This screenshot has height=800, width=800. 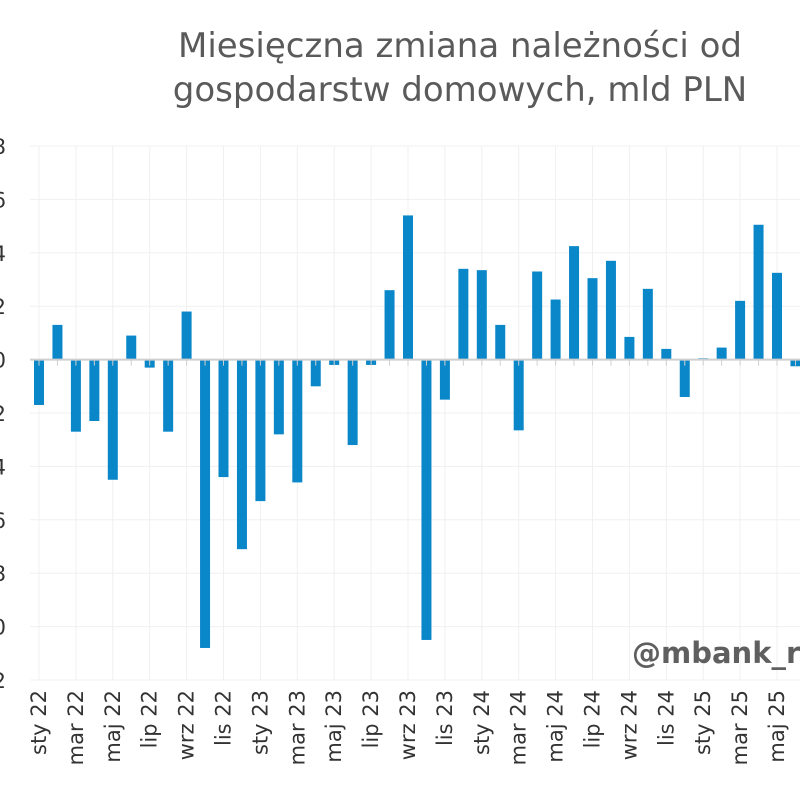 I want to click on x-tick-label: mar 25, so click(x=740, y=727).